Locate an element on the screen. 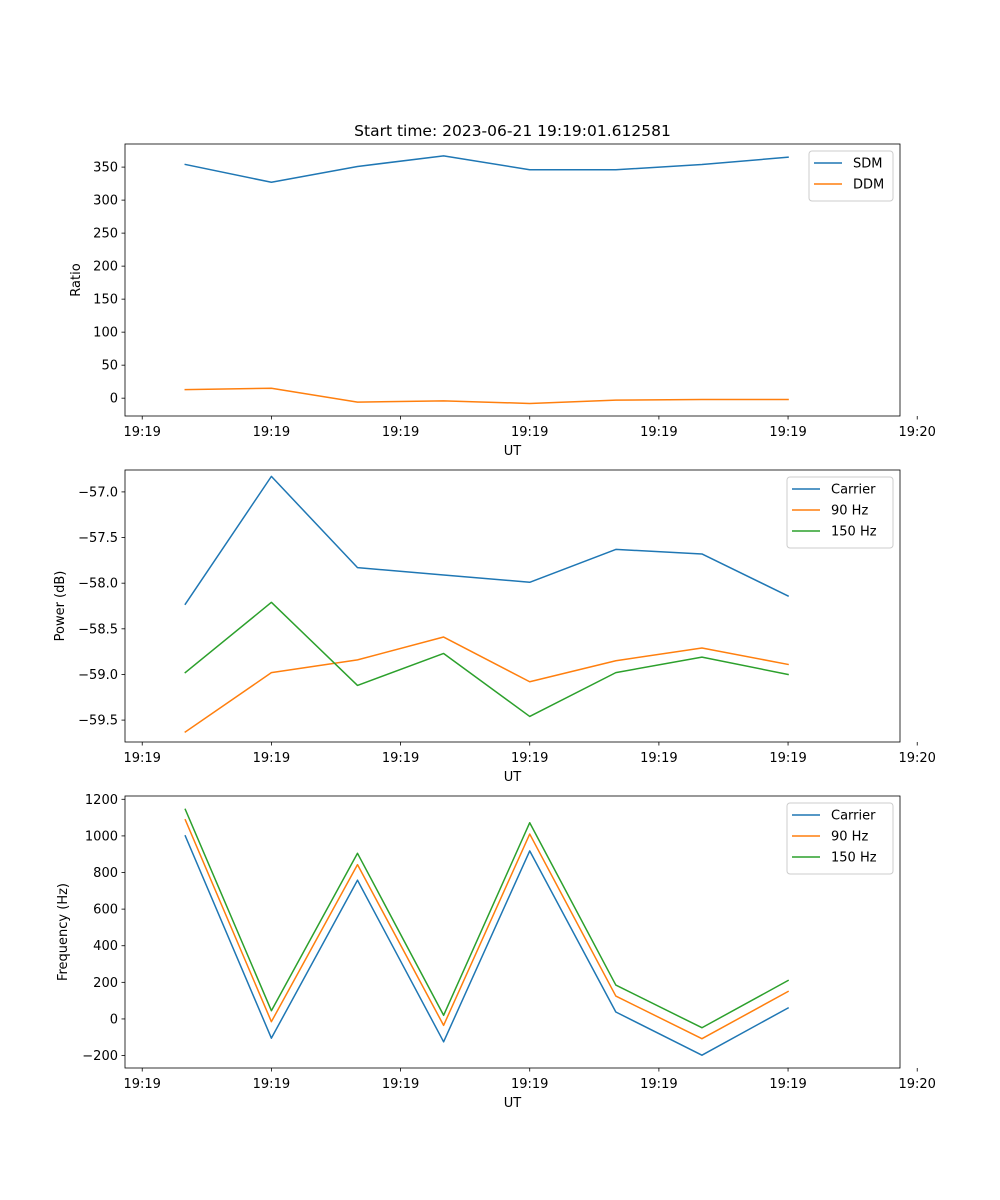  y-tick-label: −59.0 is located at coordinates (98, 675).